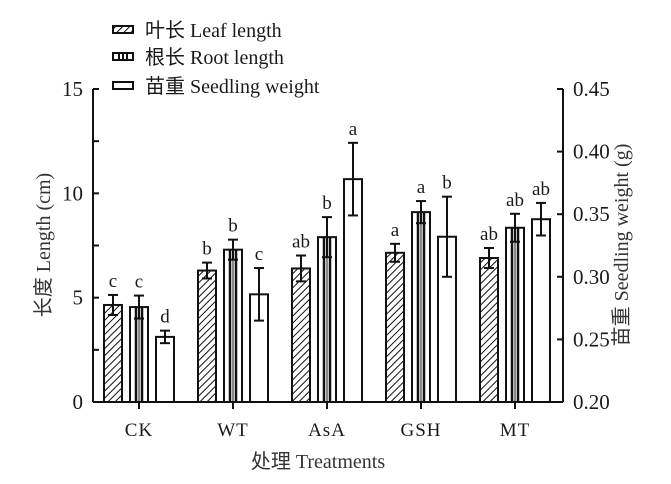  Describe the element at coordinates (327, 430) in the screenshot. I see `x-tick-label: AsA` at that location.